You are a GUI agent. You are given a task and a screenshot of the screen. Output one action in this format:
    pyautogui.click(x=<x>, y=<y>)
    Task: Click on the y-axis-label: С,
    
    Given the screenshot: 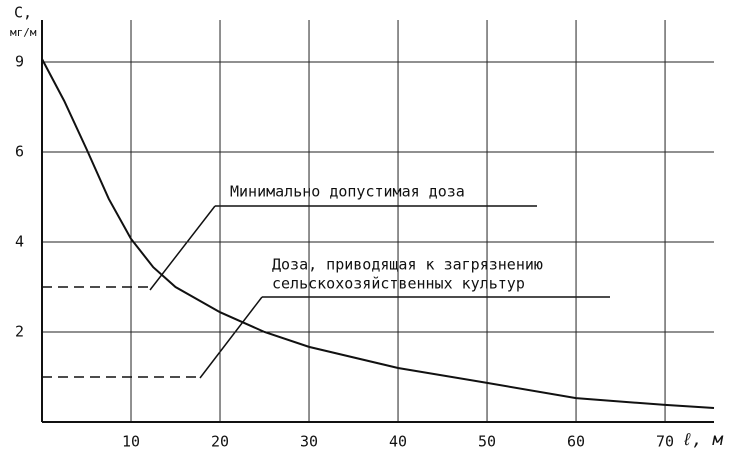 What is the action you would take?
    pyautogui.click(x=23, y=13)
    